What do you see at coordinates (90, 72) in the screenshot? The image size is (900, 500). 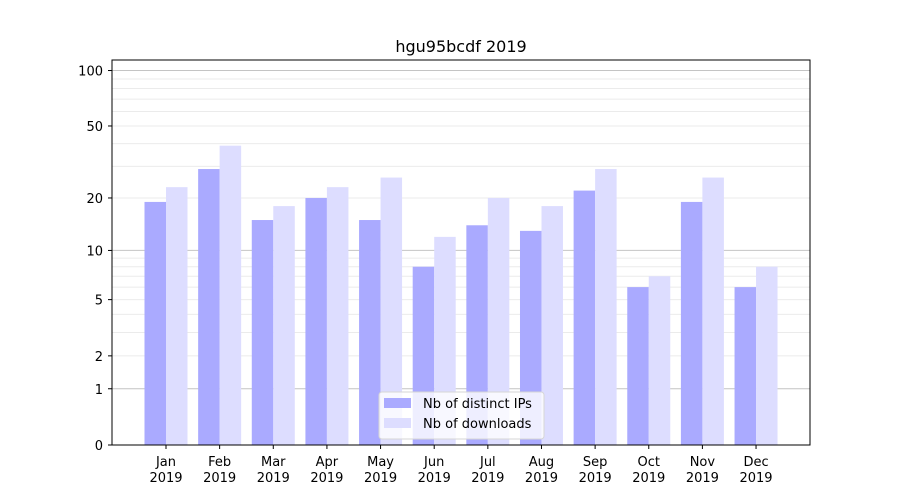 I see `y-tick-label: 100` at bounding box center [90, 72].